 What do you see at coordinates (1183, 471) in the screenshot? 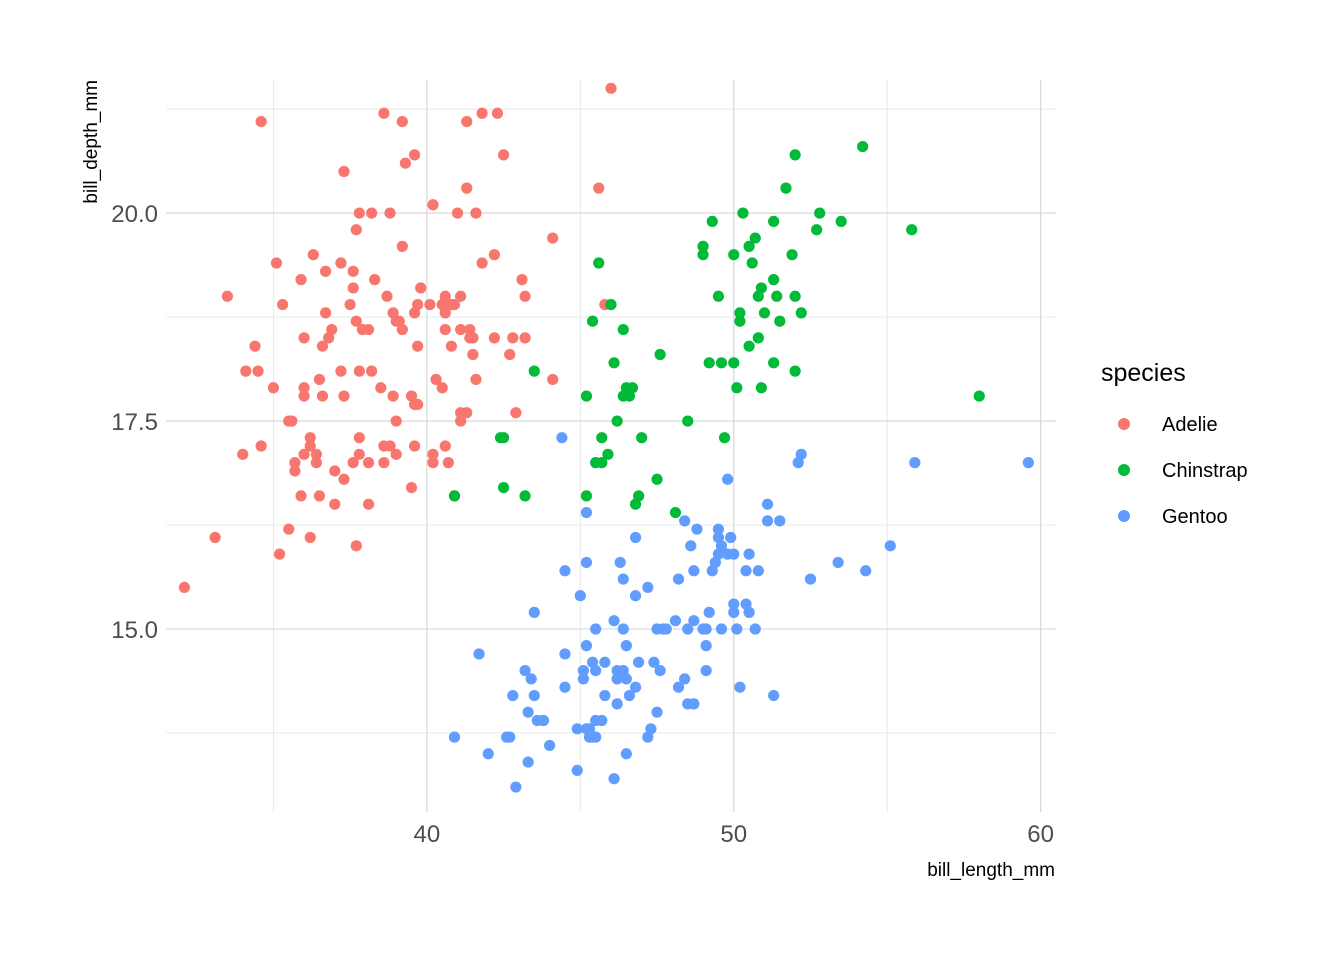
I see `legend-items: Adelie Chinstrap Gentoo` at bounding box center [1183, 471].